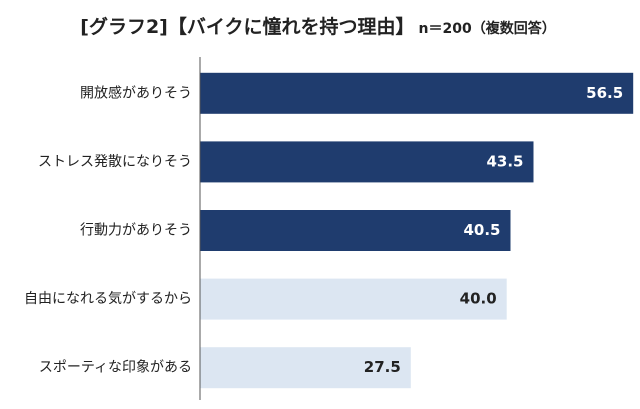 Image resolution: width=640 pixels, height=409 pixels. I want to click on chart-title-block: [グラフ2]【バイクに憧れを持つ理由】 n＝200（複数回答）, so click(318, 25).